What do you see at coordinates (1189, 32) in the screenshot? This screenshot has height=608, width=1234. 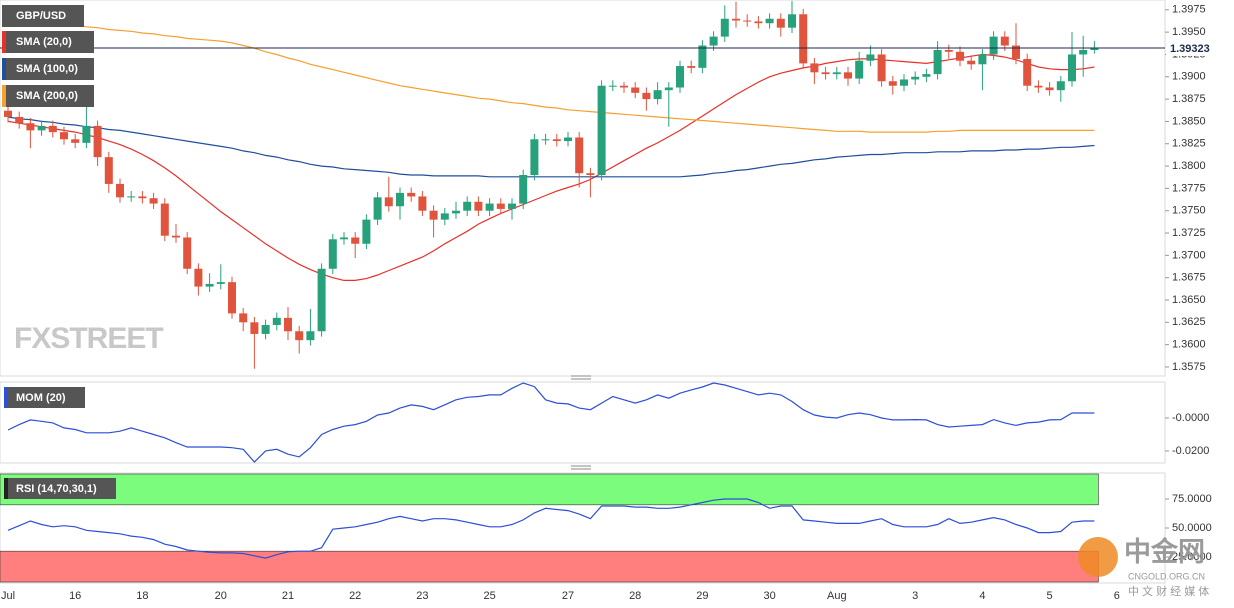 I see `y-tick-label: 1.3950` at bounding box center [1189, 32].